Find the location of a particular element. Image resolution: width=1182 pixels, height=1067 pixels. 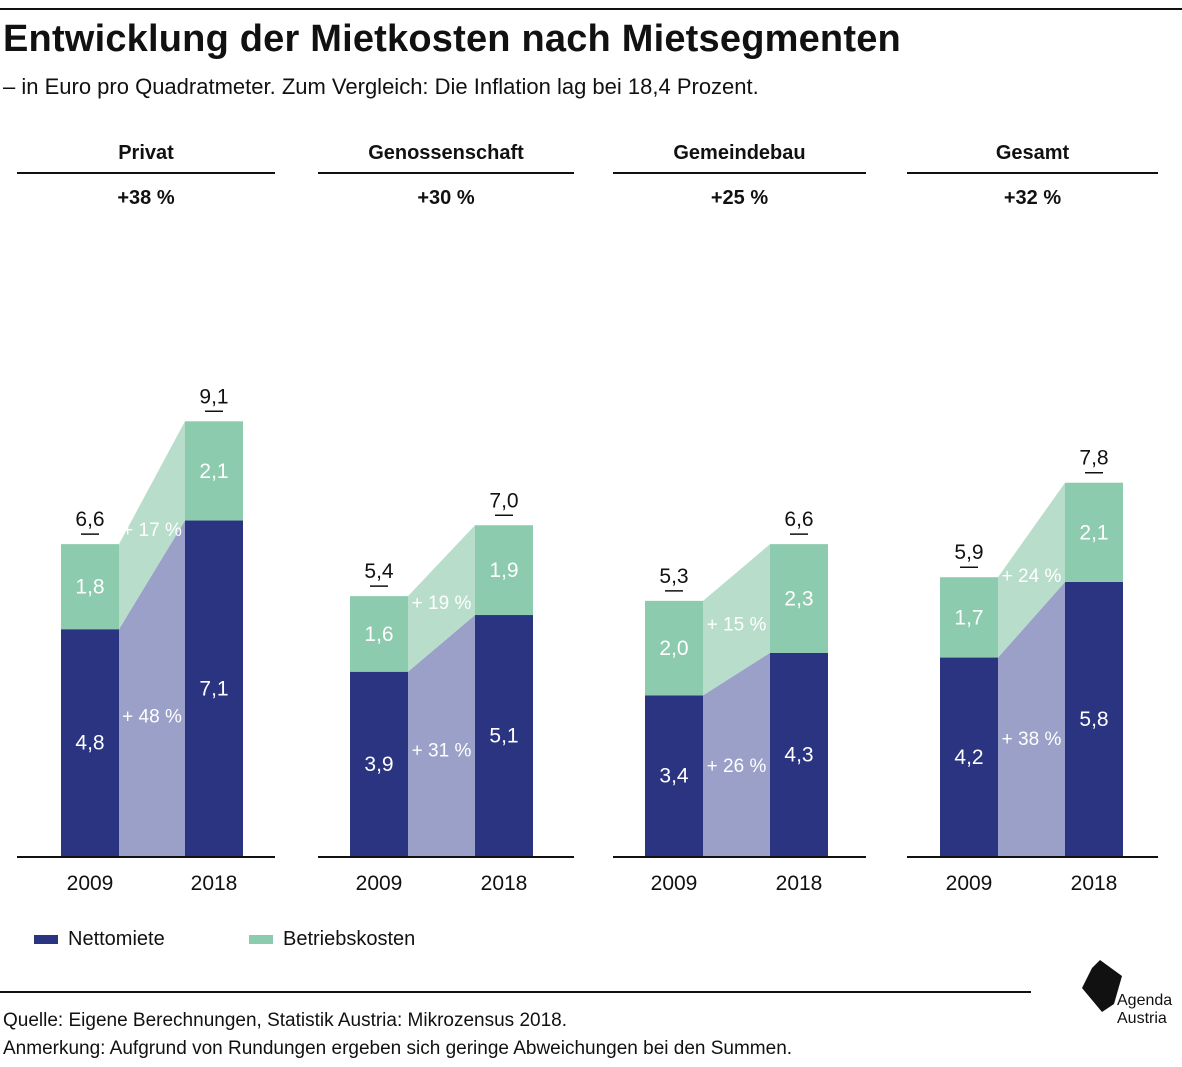

panel-title-privat: Privat is located at coordinates (146, 153).